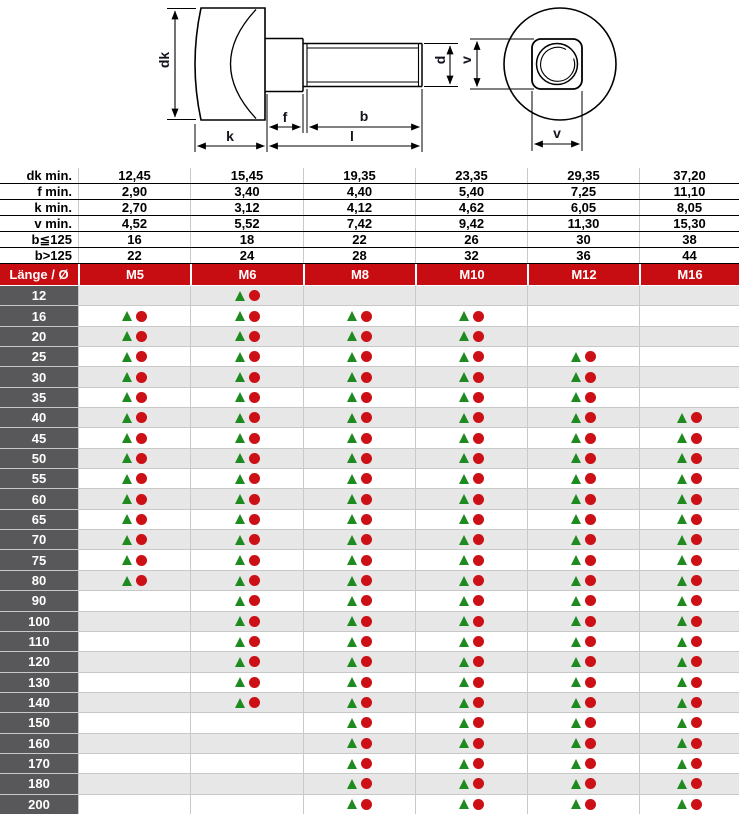  I want to click on spec-value-cell: 2,70, so click(134, 207).